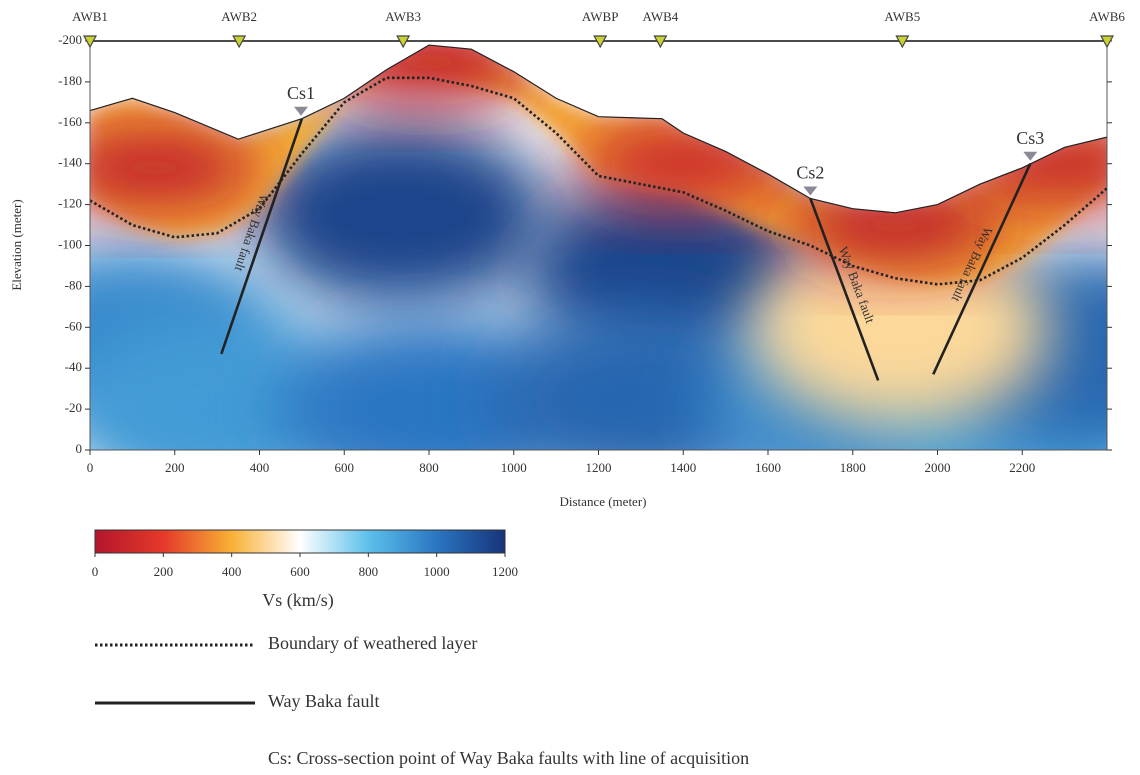 This screenshot has width=1140, height=775. What do you see at coordinates (260, 467) in the screenshot?
I see `x-tick-label: 400` at bounding box center [260, 467].